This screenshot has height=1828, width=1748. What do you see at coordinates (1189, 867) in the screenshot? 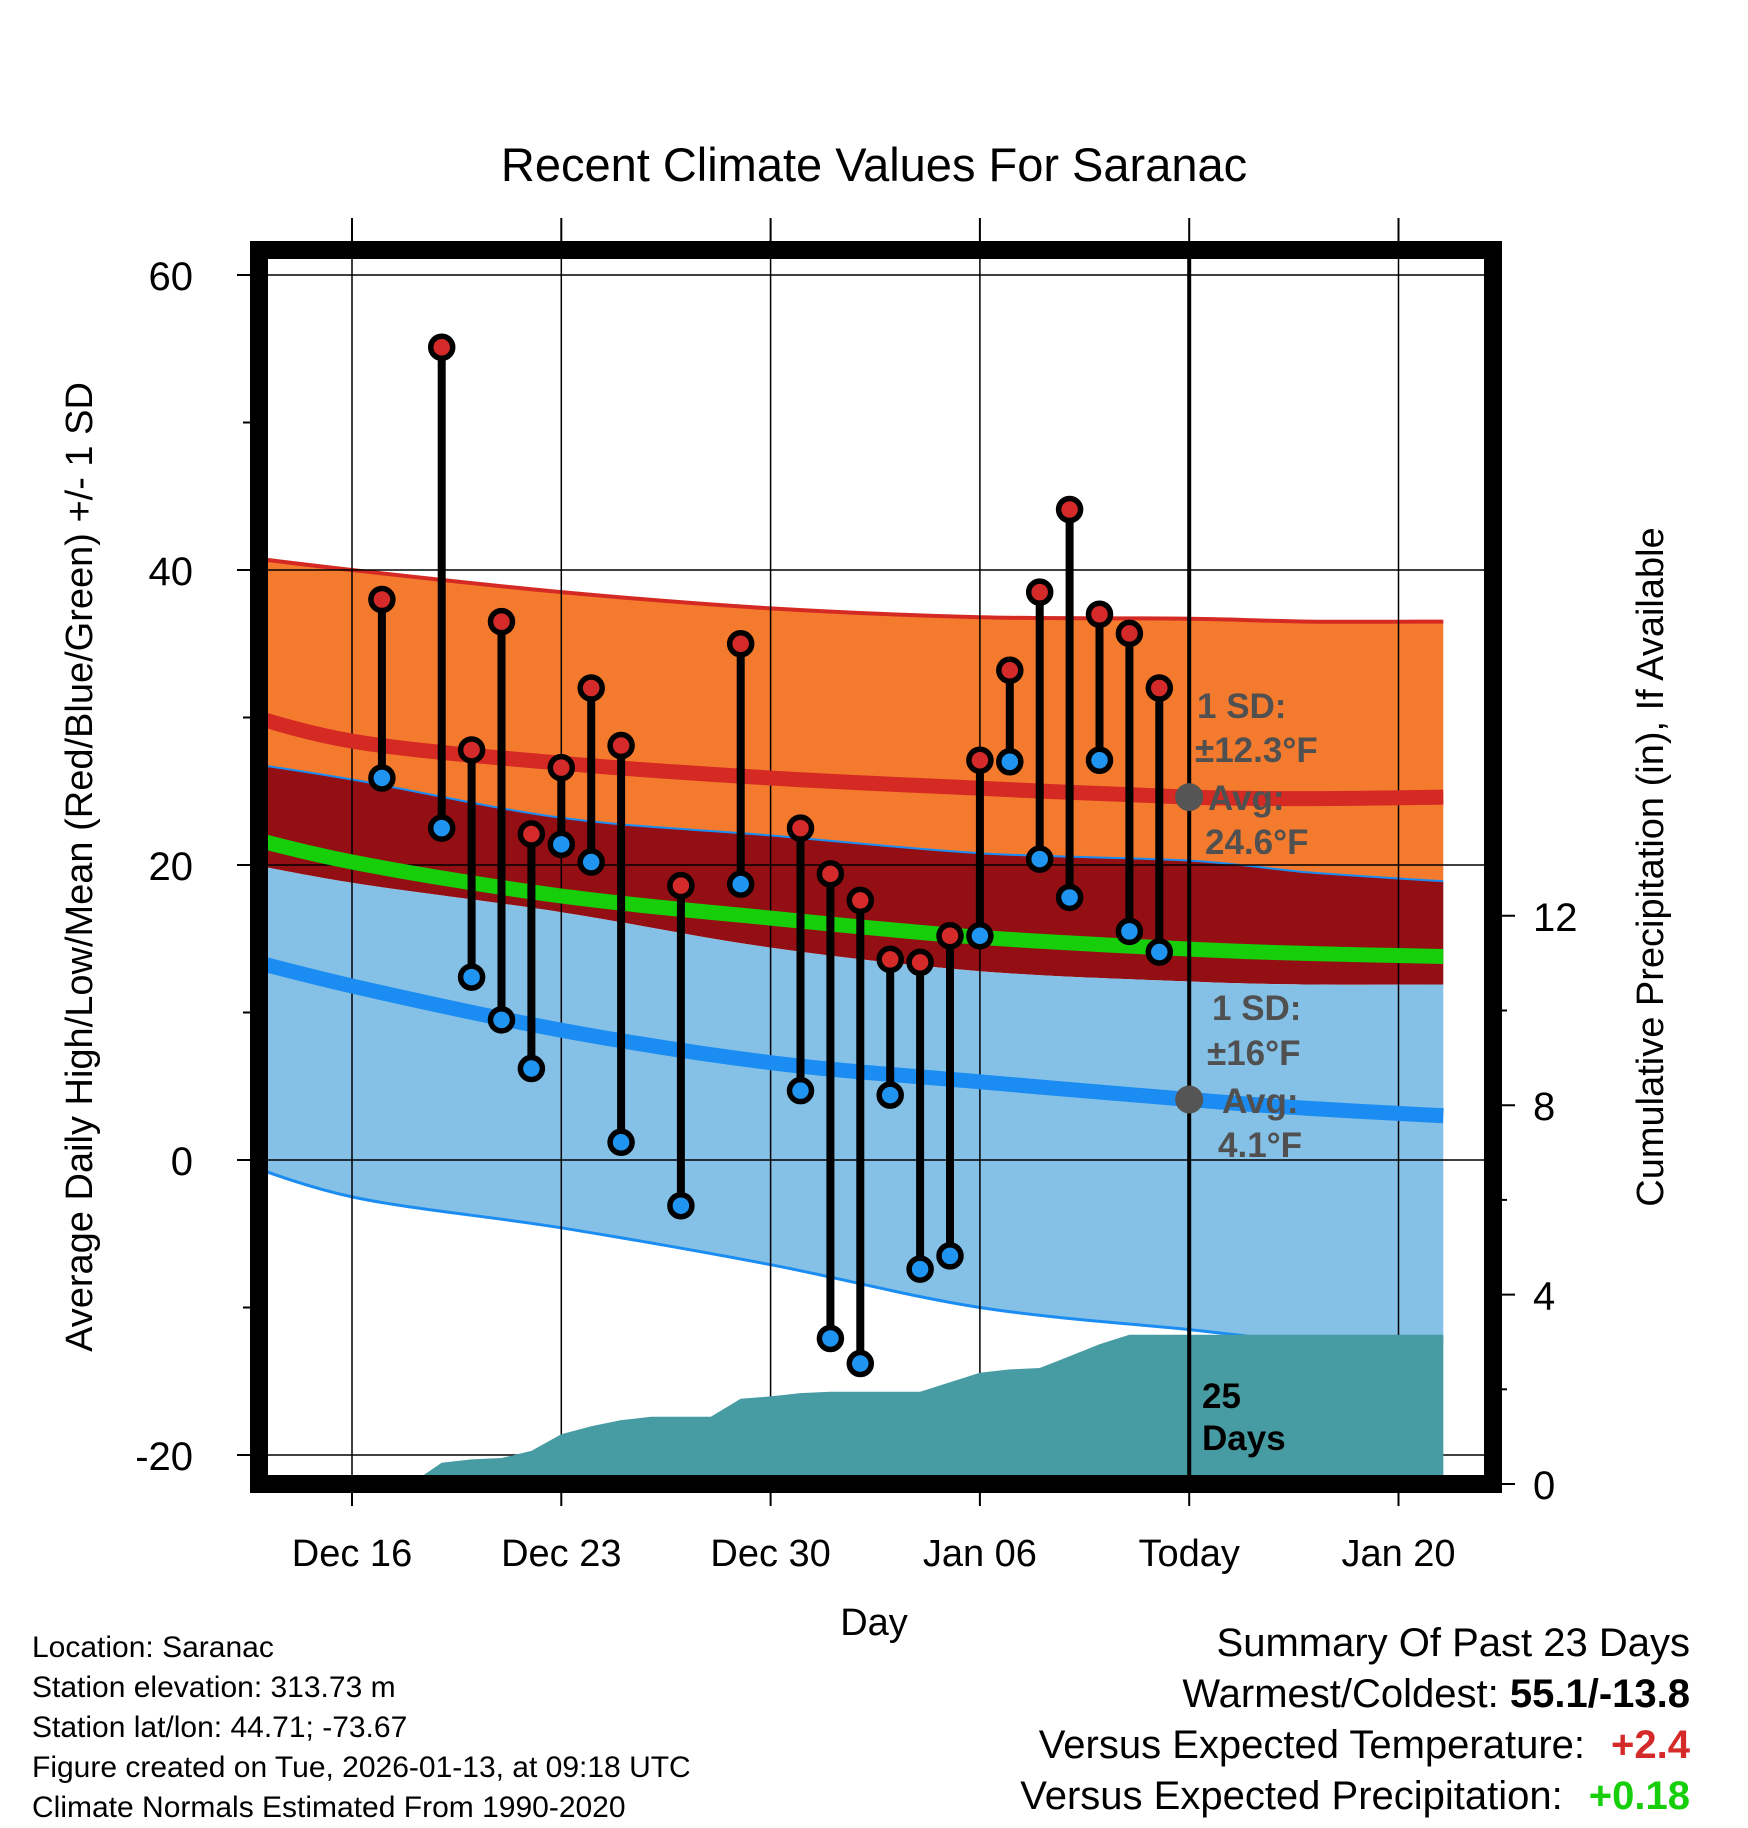
I see `today-line` at bounding box center [1189, 867].